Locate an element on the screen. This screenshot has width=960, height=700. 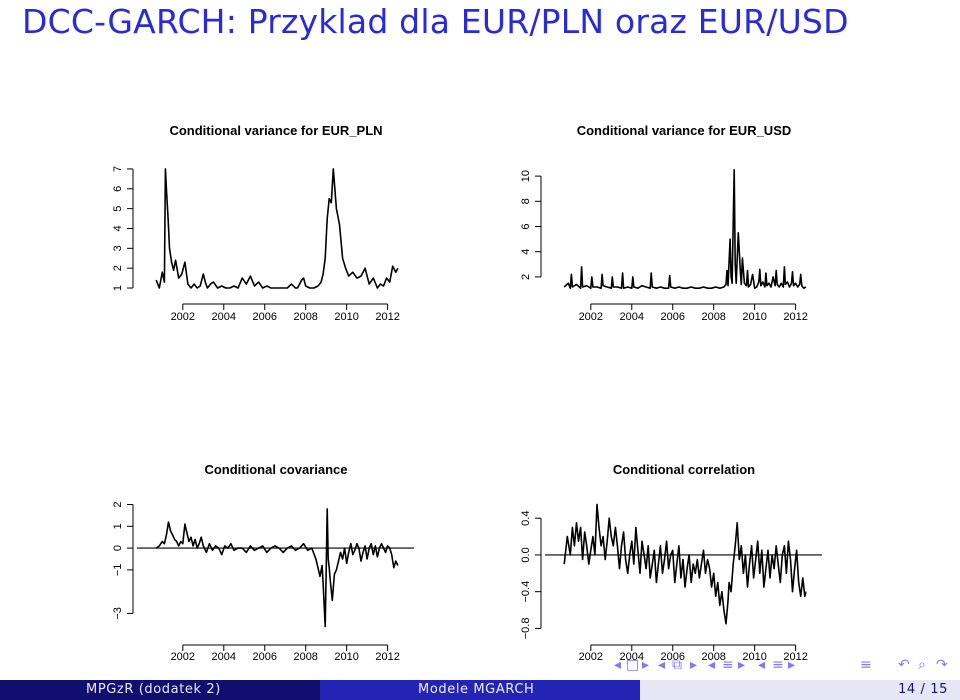
y-tick-label: 7 is located at coordinates (118, 169).